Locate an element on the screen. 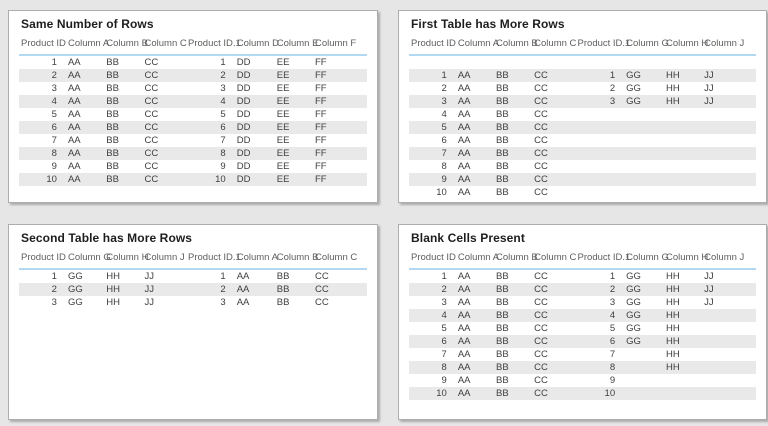 The width and height of the screenshot is (768, 426). table-row: 5 AA BB CC is located at coordinates (582, 127).